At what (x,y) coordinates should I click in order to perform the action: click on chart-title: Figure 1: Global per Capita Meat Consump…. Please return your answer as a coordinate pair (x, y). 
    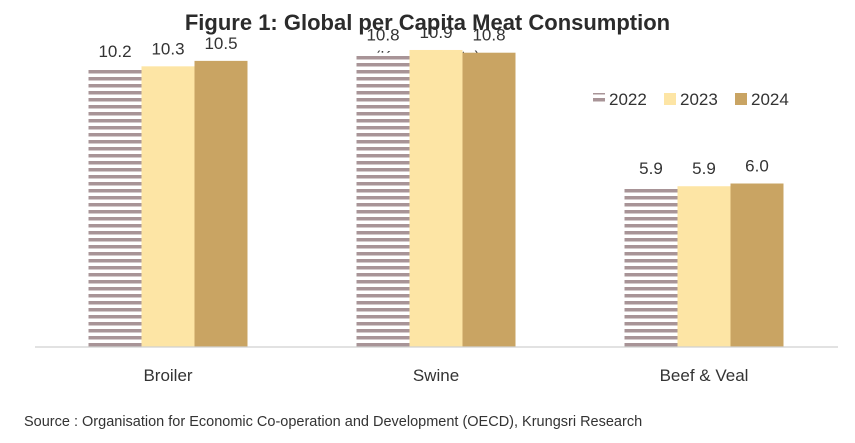
    Looking at the image, I should click on (427, 22).